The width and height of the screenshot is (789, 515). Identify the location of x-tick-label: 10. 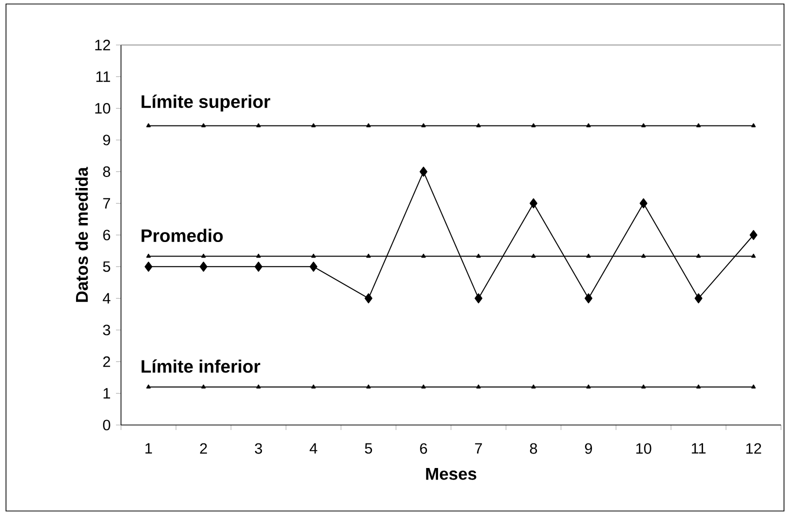
(644, 448).